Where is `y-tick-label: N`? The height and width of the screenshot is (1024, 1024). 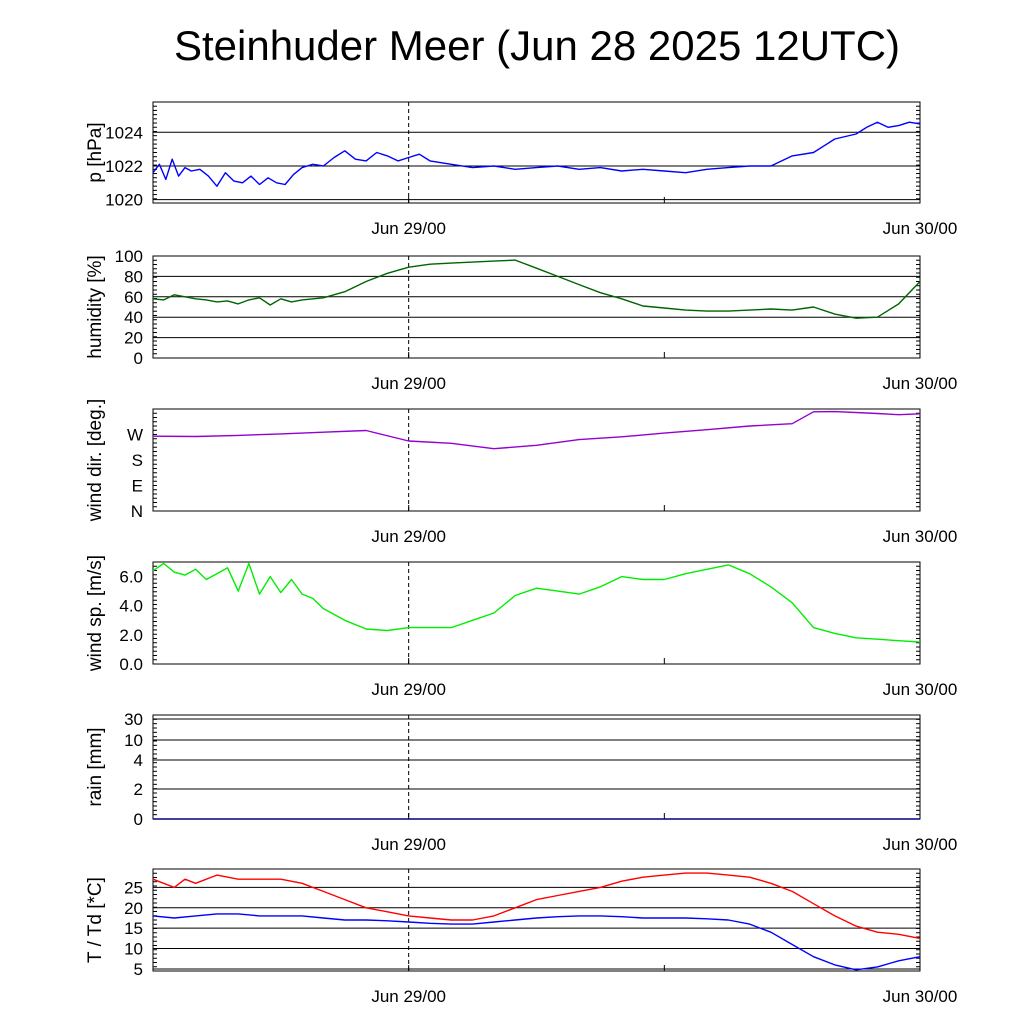
y-tick-label: N is located at coordinates (137, 511).